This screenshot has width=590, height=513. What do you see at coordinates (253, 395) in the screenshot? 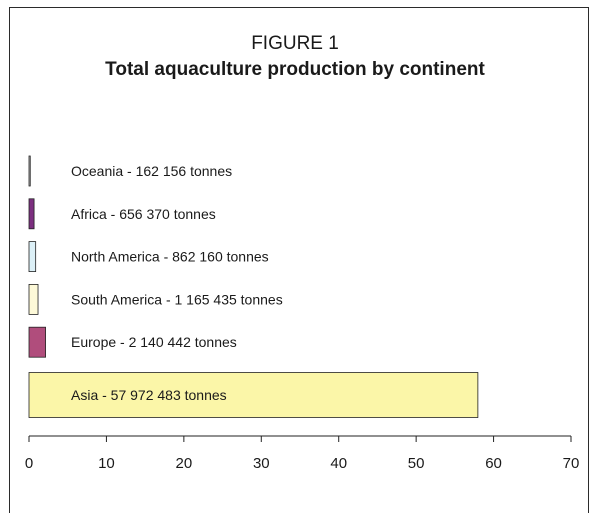
I see `bar-asia` at bounding box center [253, 395].